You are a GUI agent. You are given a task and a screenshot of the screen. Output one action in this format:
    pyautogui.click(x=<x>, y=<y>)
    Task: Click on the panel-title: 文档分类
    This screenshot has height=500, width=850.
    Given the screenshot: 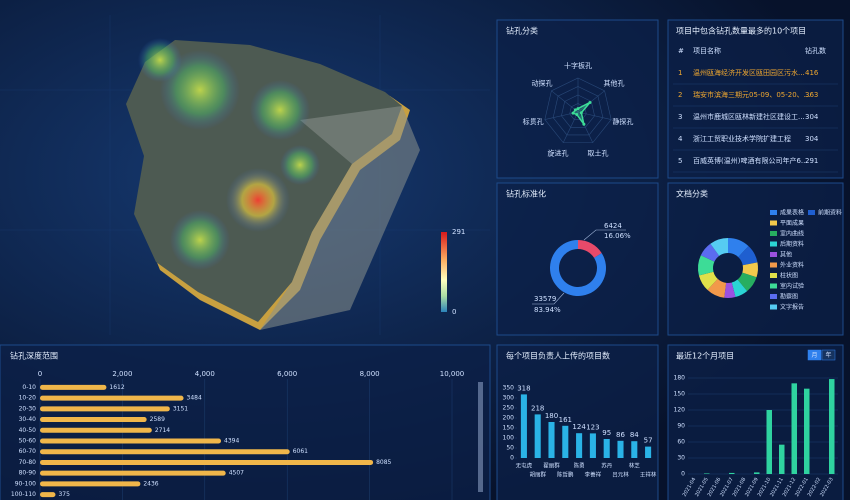 What is the action you would take?
    pyautogui.click(x=692, y=194)
    